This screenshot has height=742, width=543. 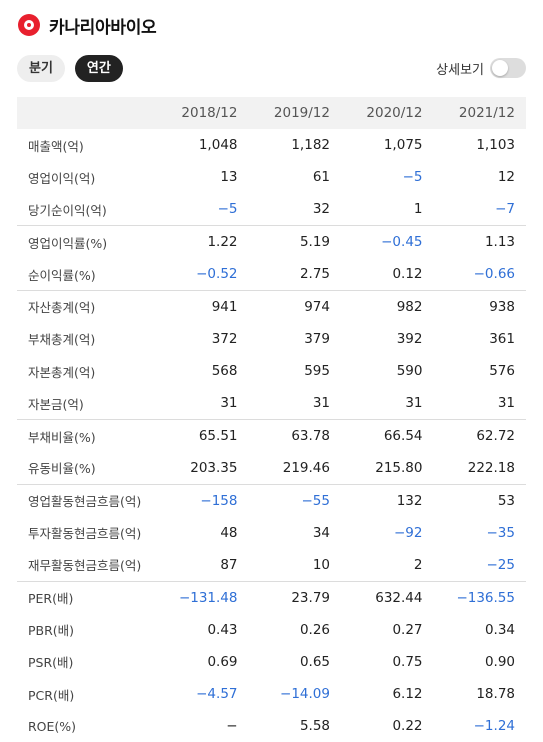 What do you see at coordinates (310, 145) in the screenshot?
I see `value-cell: 1,182` at bounding box center [310, 145].